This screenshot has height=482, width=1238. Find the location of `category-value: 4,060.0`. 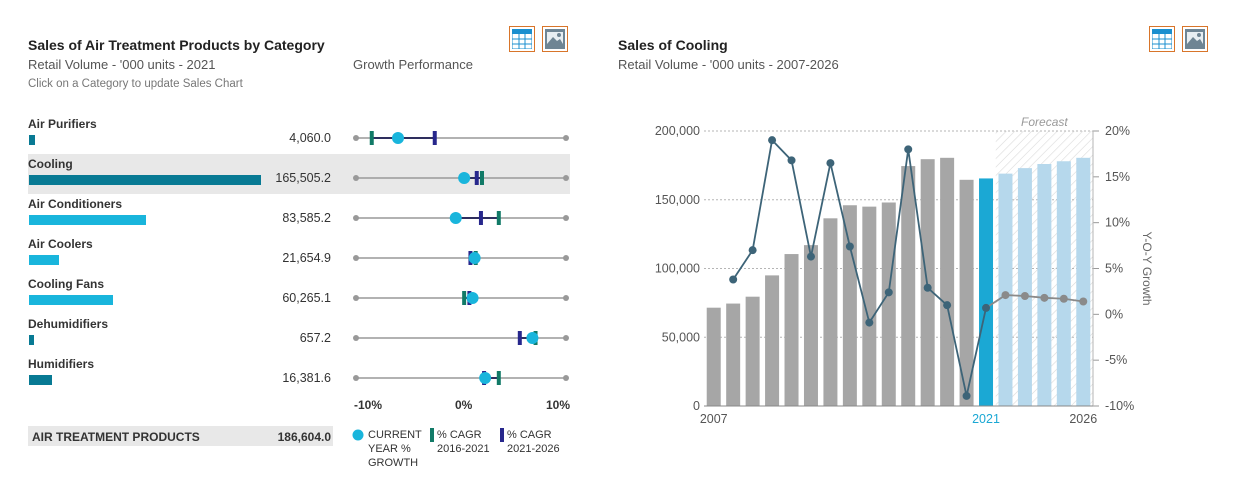

category-value: 4,060.0 is located at coordinates (310, 138).